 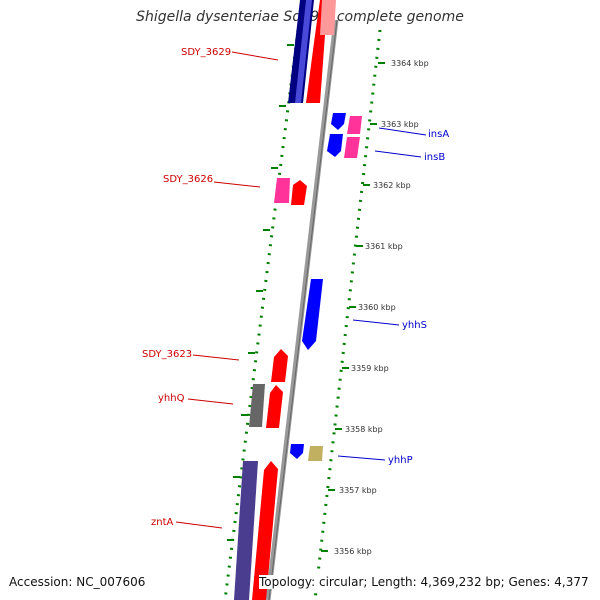 What do you see at coordinates (188, 179) in the screenshot?
I see `gene-label-SDY_3626: SDY_3626` at bounding box center [188, 179].